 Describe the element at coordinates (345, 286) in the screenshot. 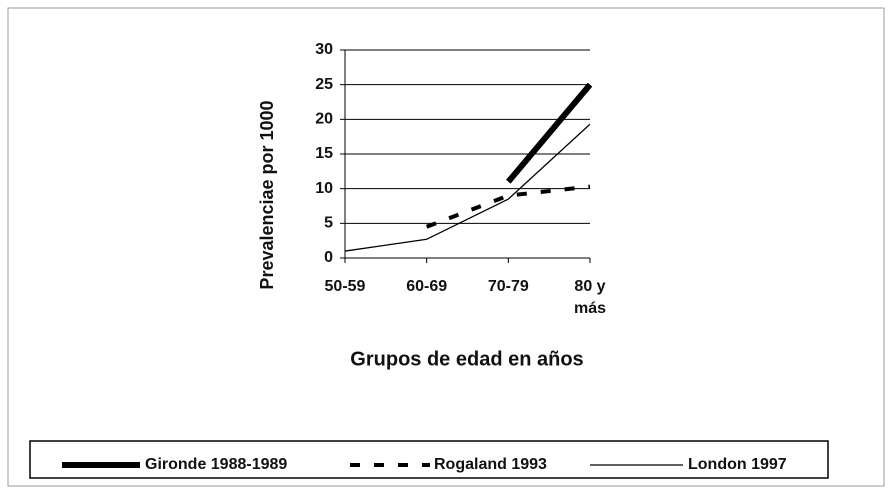

I see `x-tick-label: 50-59` at that location.